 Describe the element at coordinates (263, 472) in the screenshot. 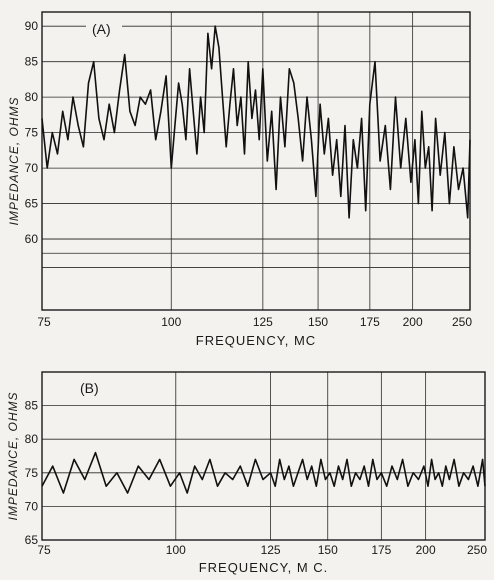

I see `impedance-trace` at that location.